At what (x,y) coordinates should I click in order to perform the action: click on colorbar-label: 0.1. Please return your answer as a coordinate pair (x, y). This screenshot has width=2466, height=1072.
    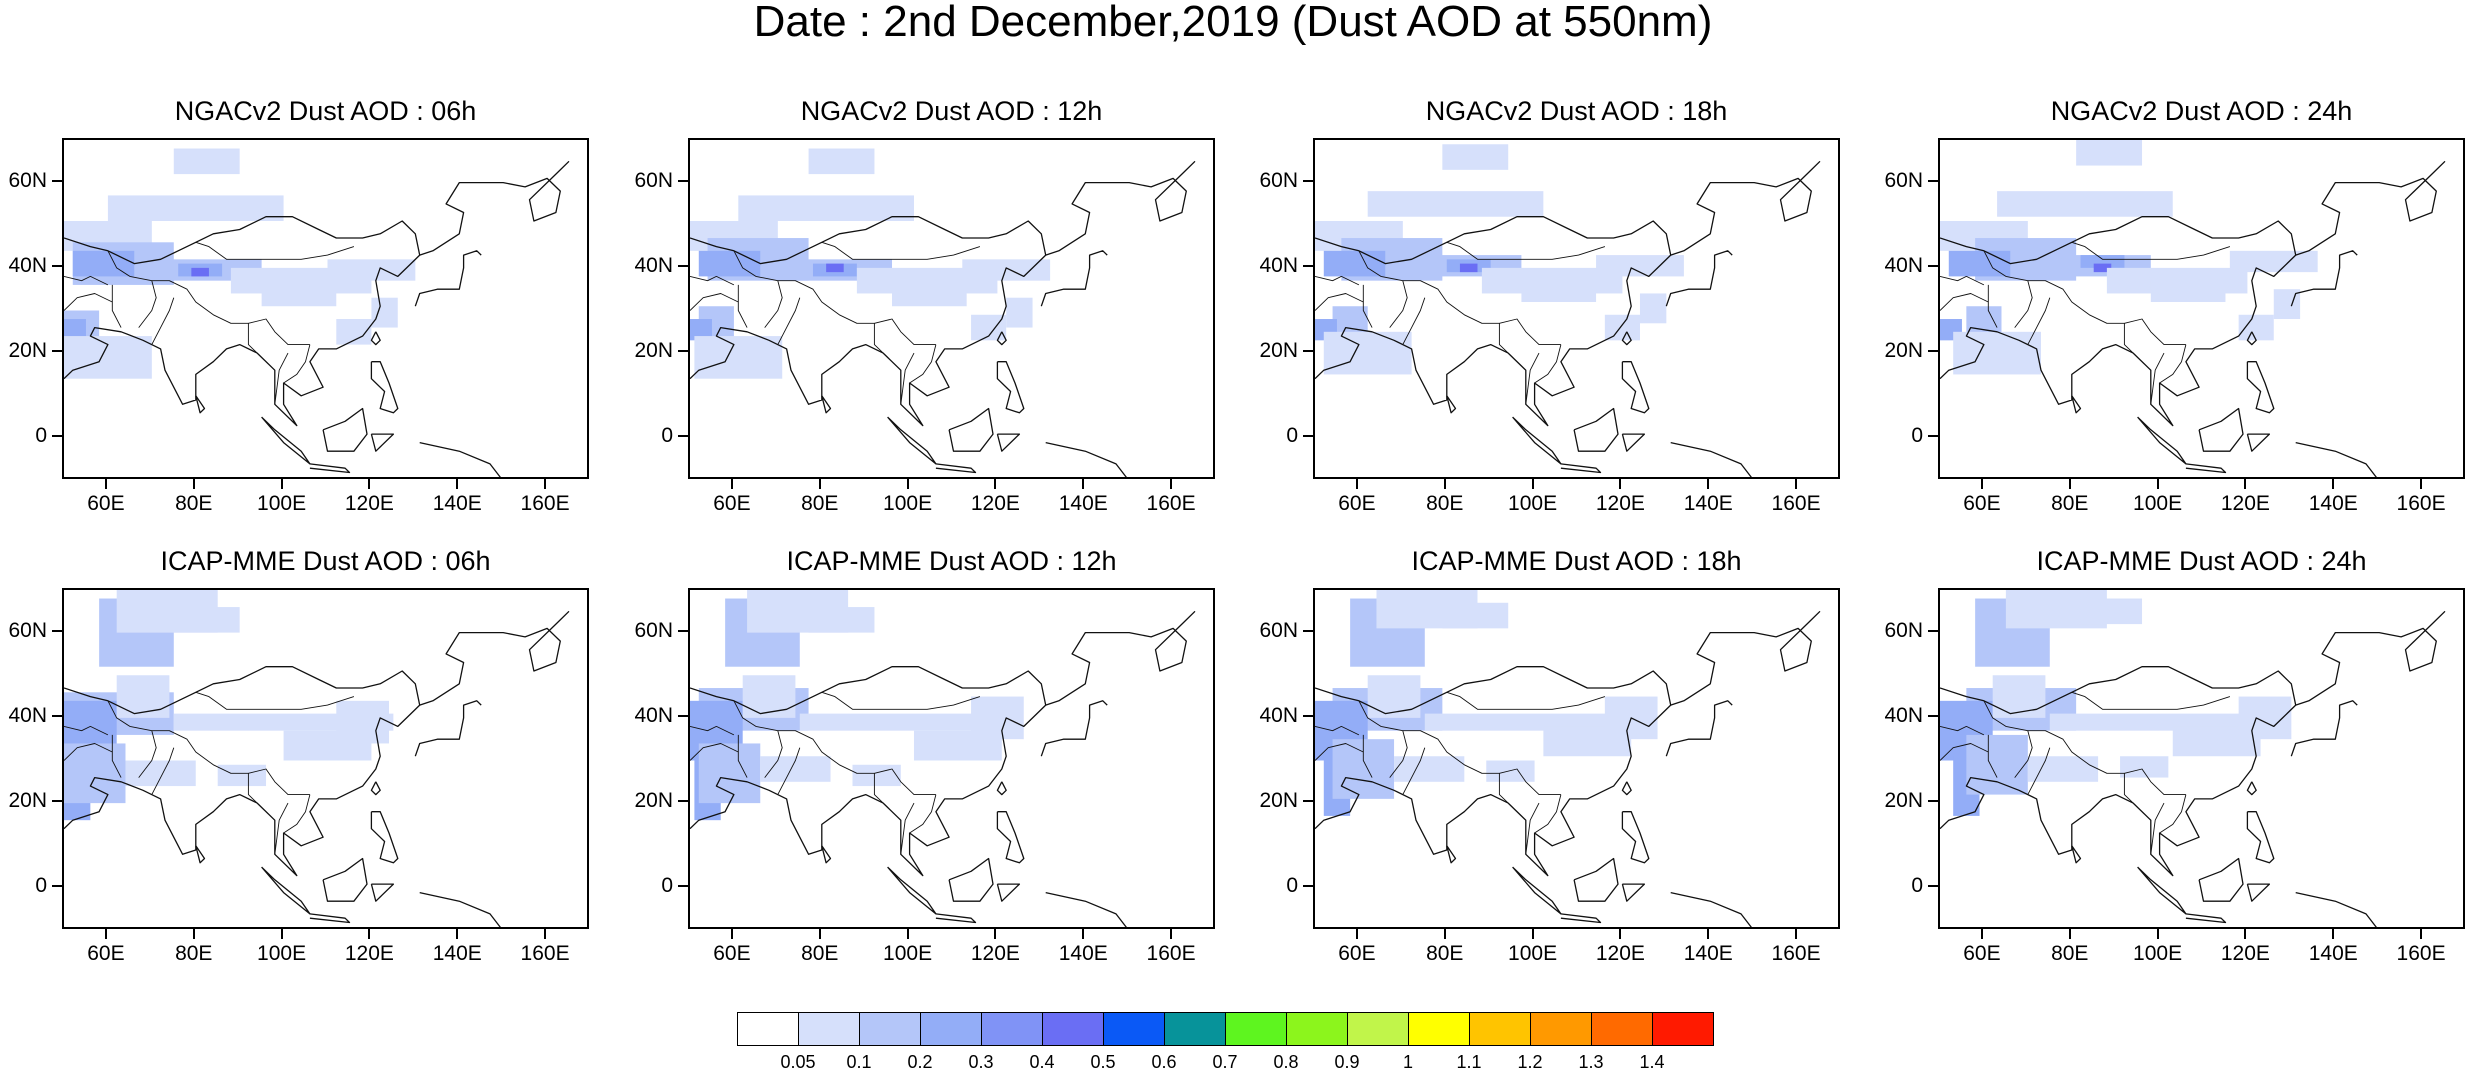
    Looking at the image, I should click on (859, 1062).